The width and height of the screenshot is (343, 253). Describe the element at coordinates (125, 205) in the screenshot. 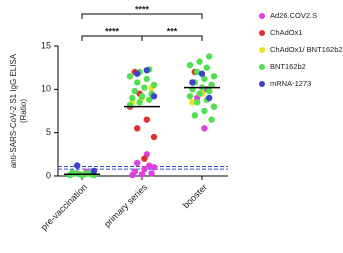

I see `x-tick-label: primary series` at that location.